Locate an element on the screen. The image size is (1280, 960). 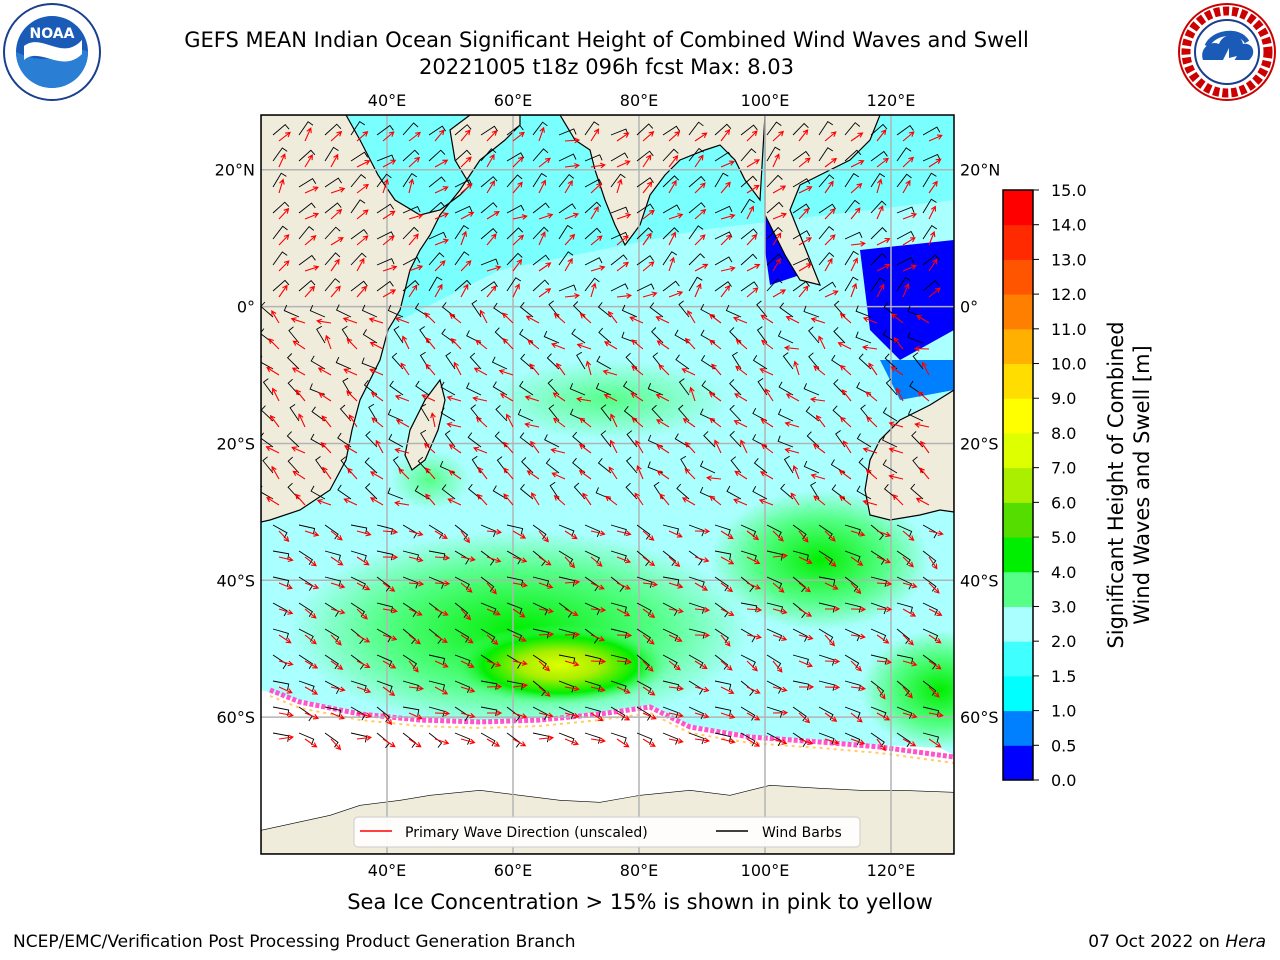
wave-region-max is located at coordinates (560, 665).